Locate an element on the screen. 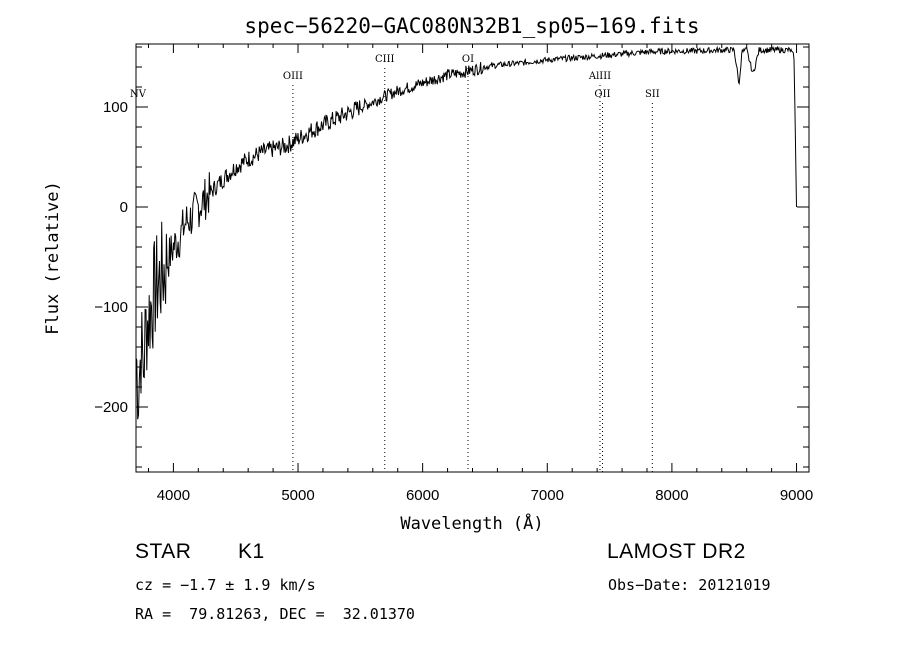 The height and width of the screenshot is (650, 900). spectral-line-label: OIII is located at coordinates (293, 76).